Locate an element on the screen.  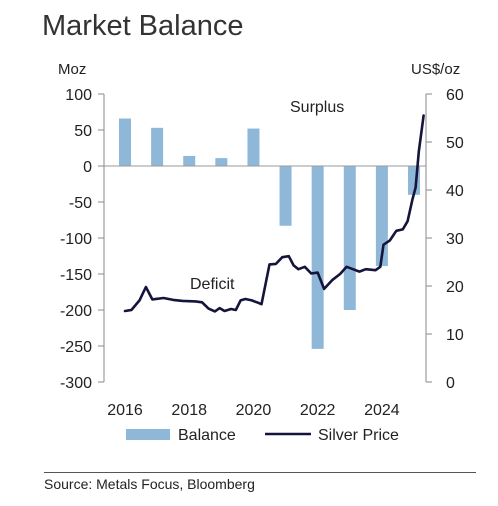
right-tick-label: 30 is located at coordinates (455, 239).